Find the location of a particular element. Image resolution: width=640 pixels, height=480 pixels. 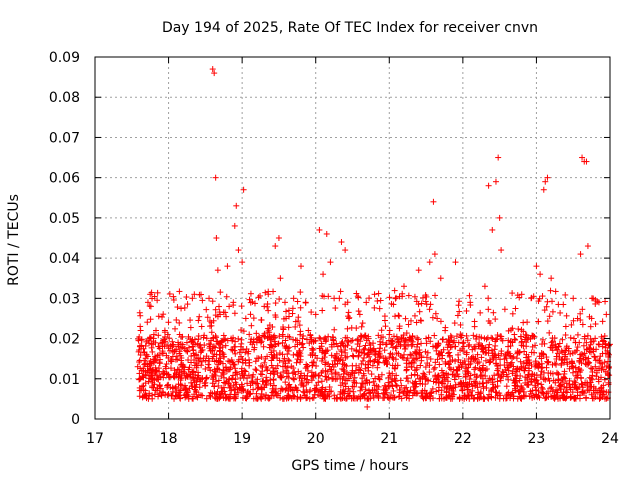

x-tick-label: 20 is located at coordinates (316, 439).